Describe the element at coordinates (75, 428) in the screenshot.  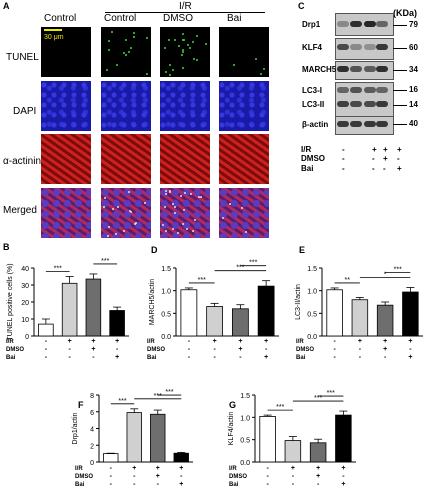
I see `chart-f-ylabel: Drp1/actin` at that location.